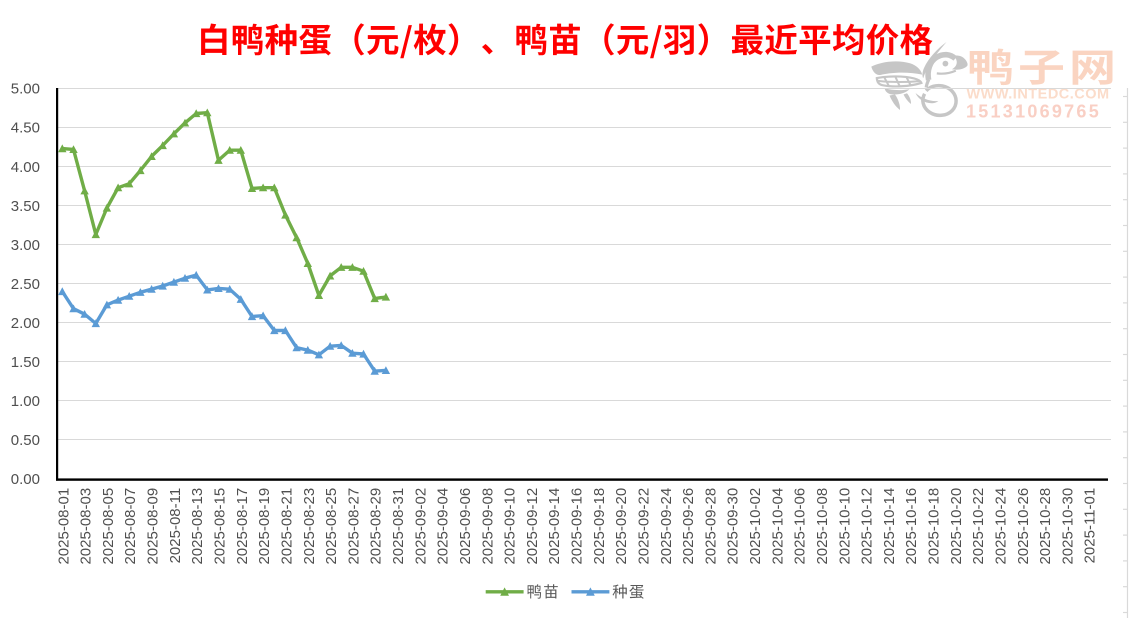 This screenshot has width=1130, height=623. What do you see at coordinates (1038, 95) in the screenshot?
I see `svg-text: WWW.INTEDC.COM` at bounding box center [1038, 95].